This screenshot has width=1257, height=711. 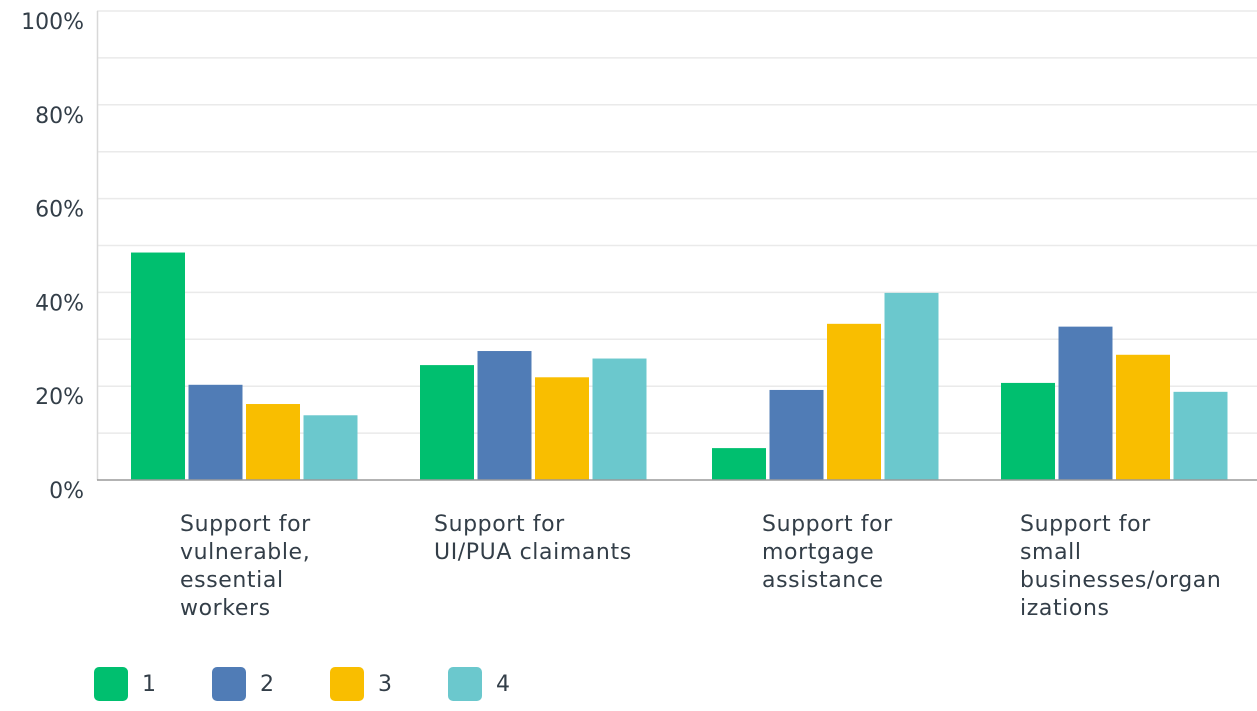 I want to click on legend-item: 3, so click(x=361, y=684).